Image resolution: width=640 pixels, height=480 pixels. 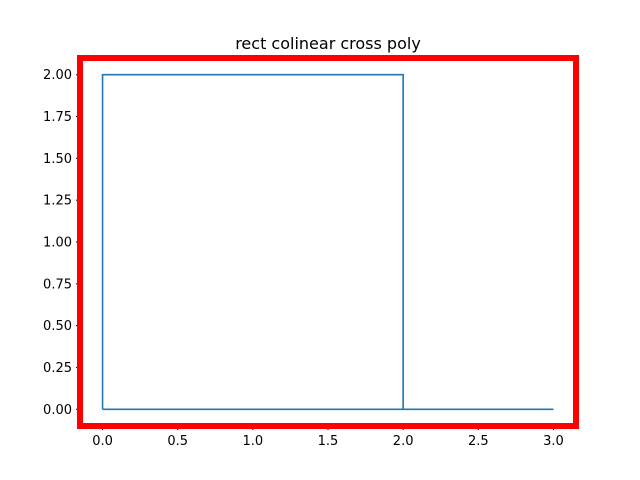 What do you see at coordinates (57, 75) in the screenshot?
I see `y-tick-label: 2.00` at bounding box center [57, 75].